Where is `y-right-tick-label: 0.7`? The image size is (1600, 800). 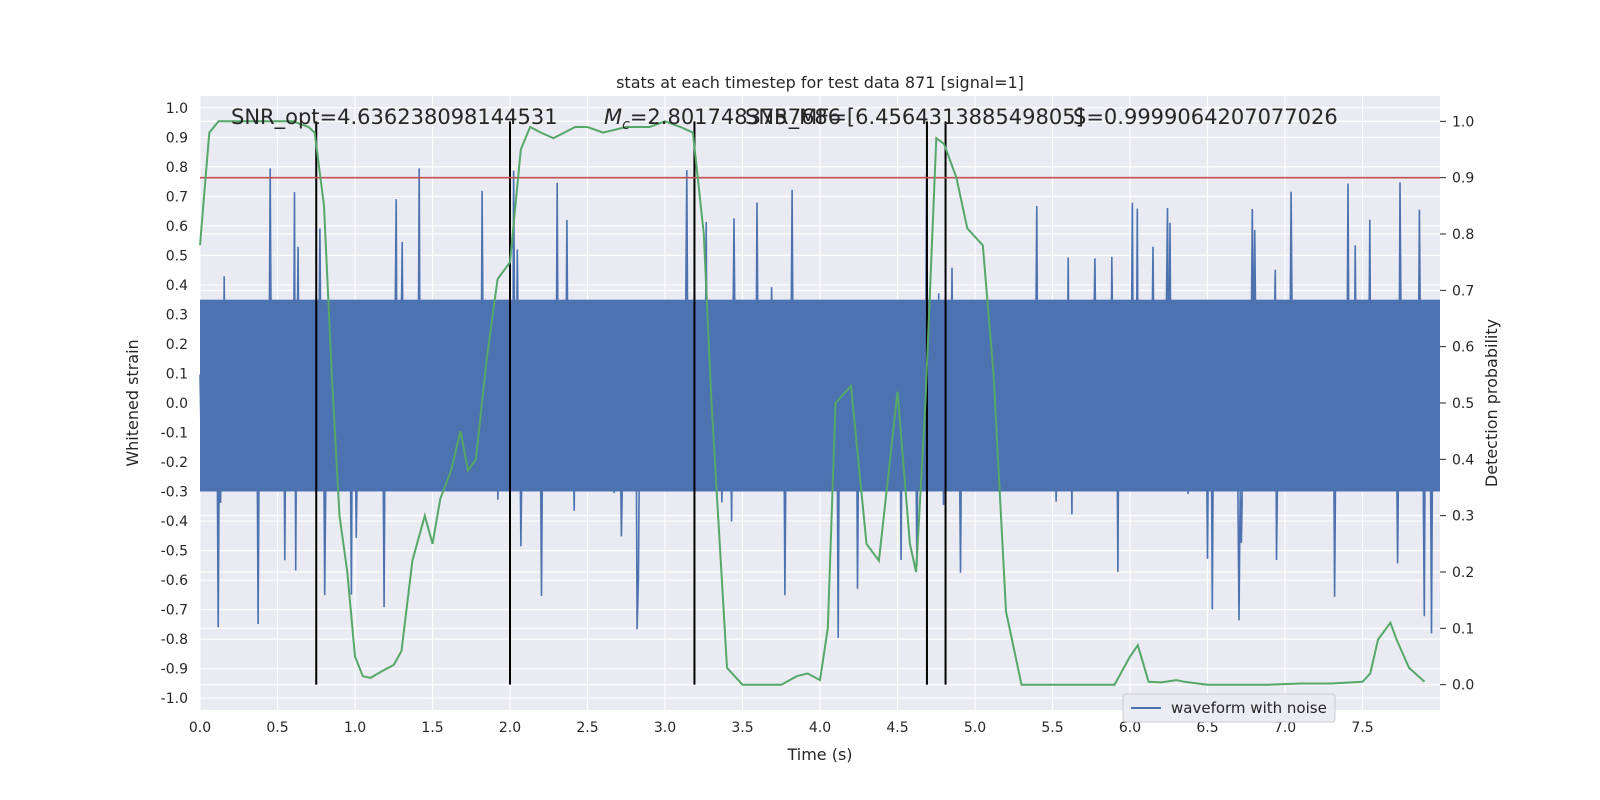 y-right-tick-label: 0.7 is located at coordinates (1463, 291).